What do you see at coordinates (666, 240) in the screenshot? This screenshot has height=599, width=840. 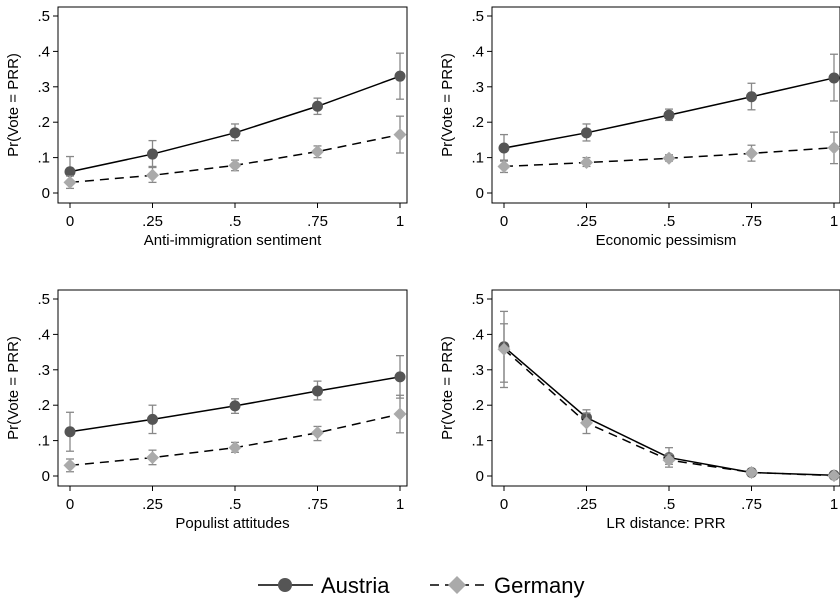 I see `x-axis-title: Economic pessimism` at bounding box center [666, 240].